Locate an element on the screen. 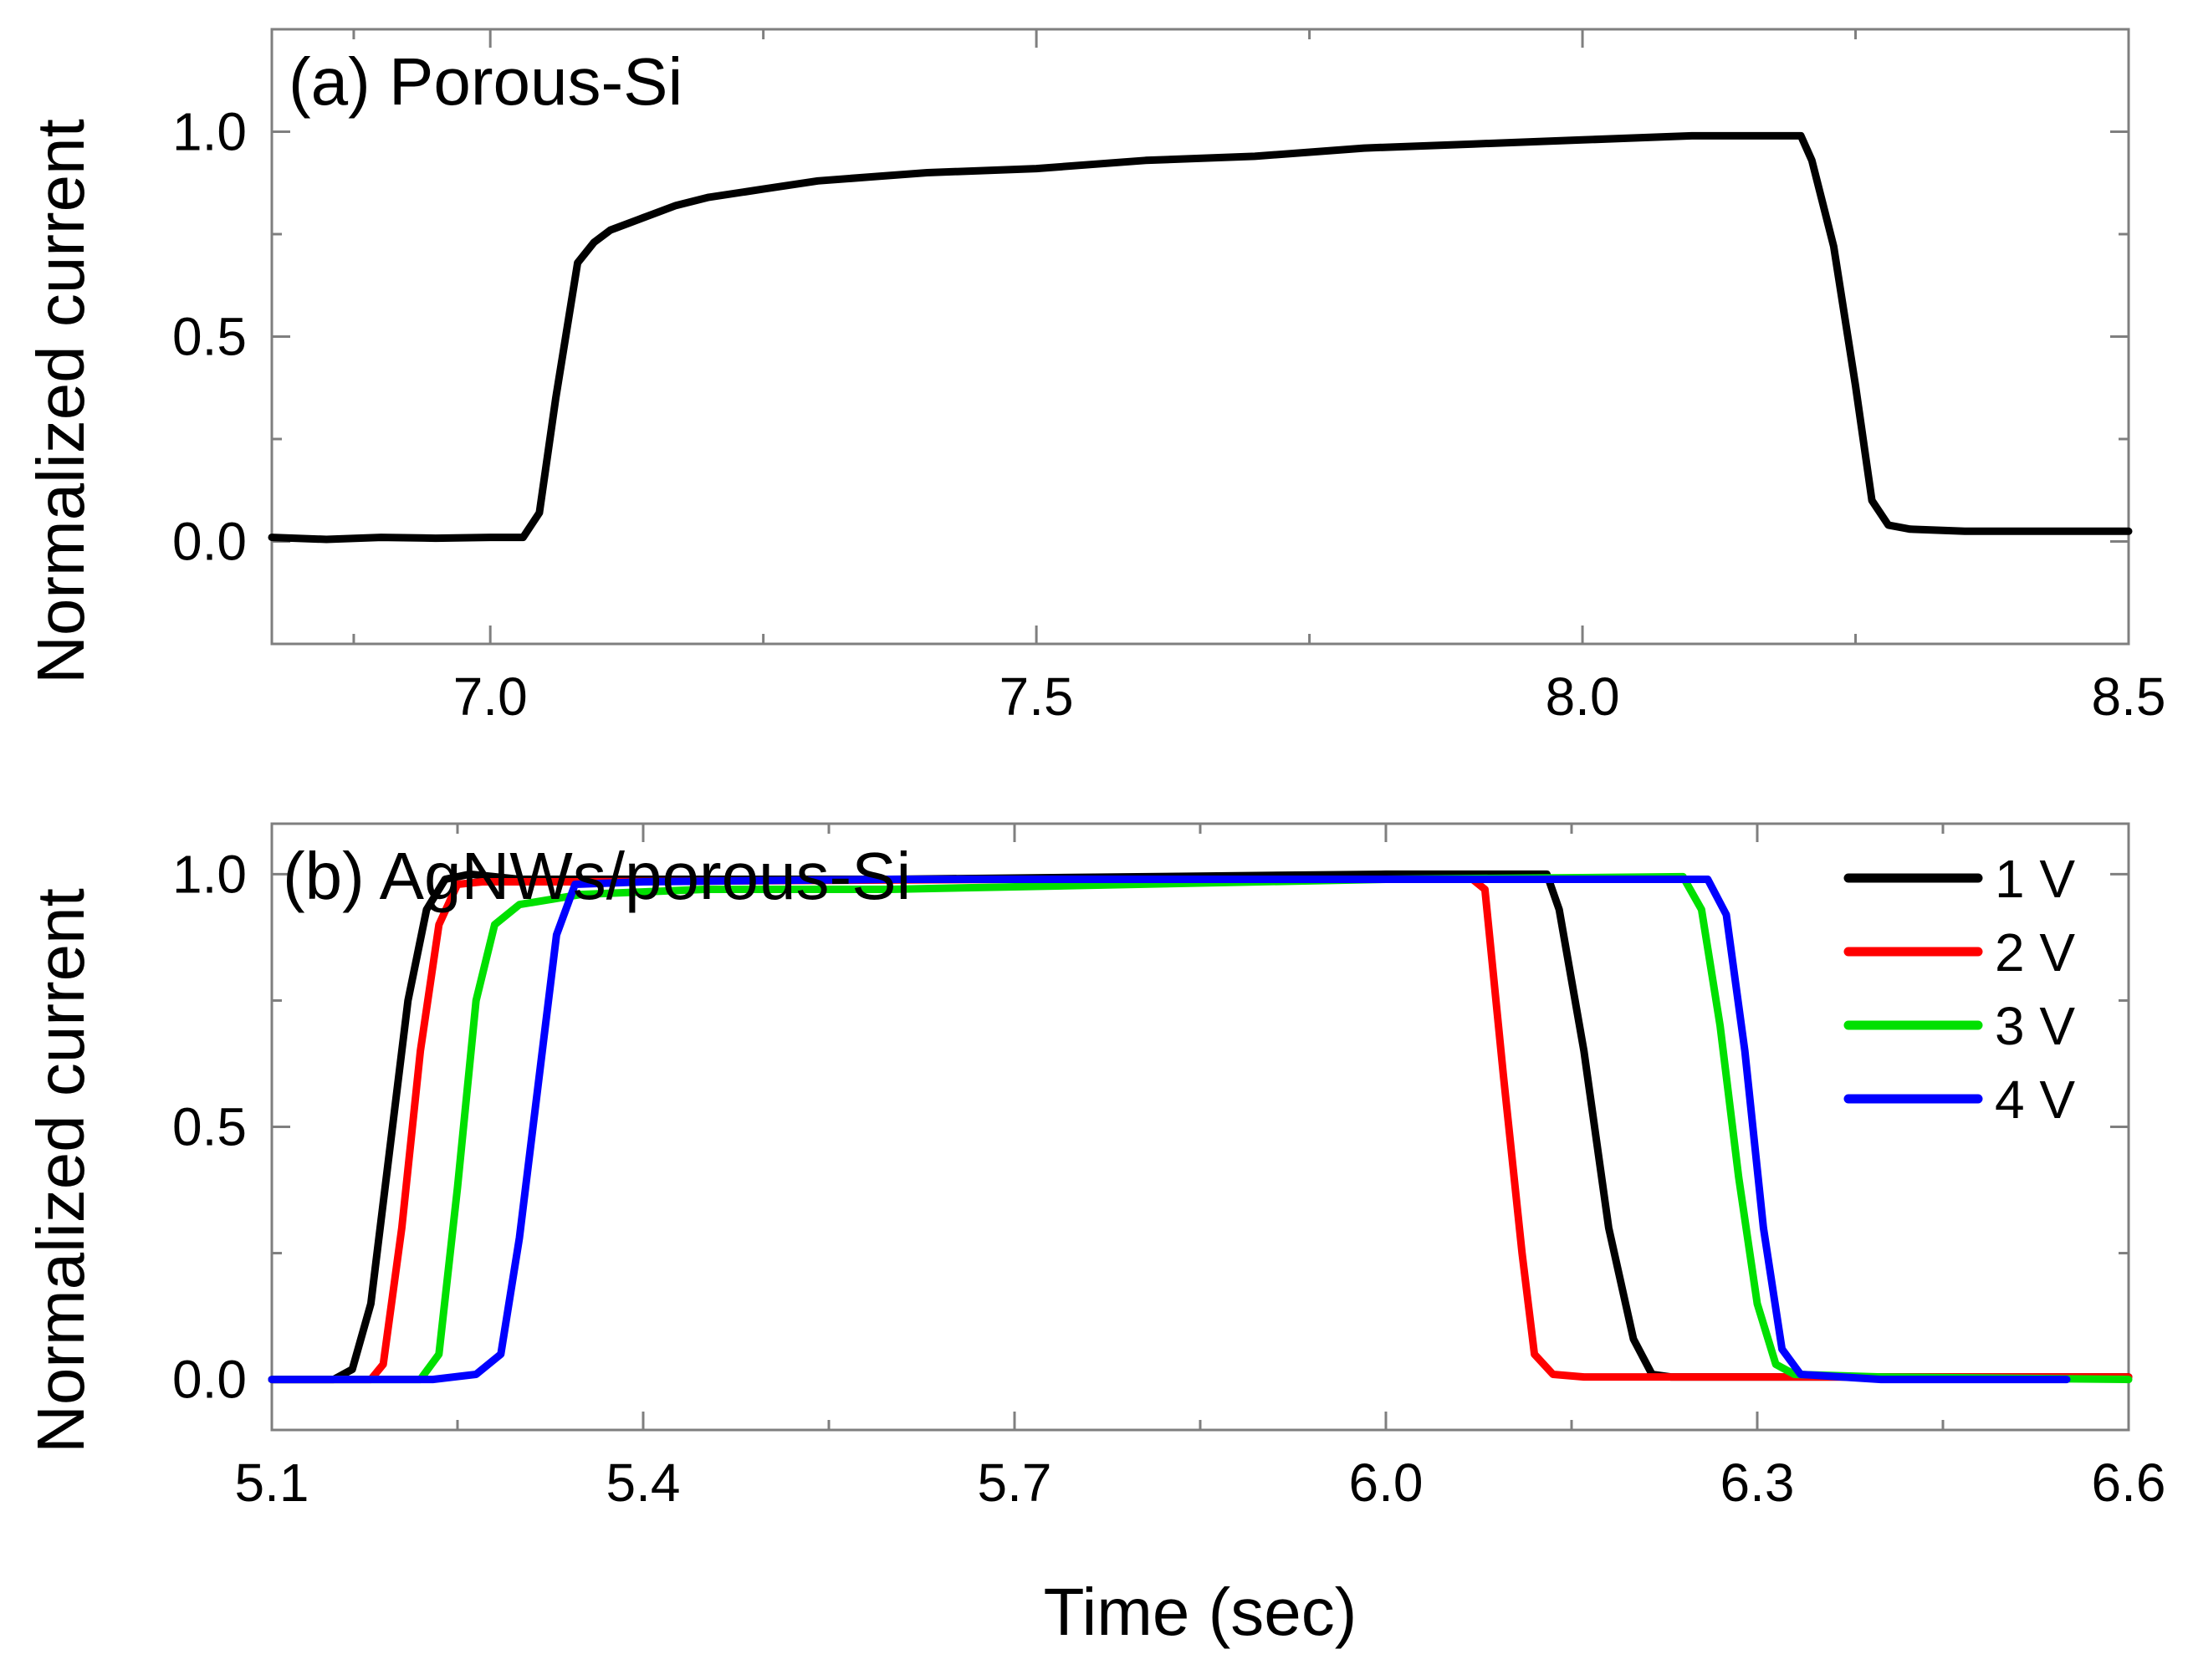 The width and height of the screenshot is (2193, 1680). x-axis-label-time: Time (sec) is located at coordinates (1200, 1612).